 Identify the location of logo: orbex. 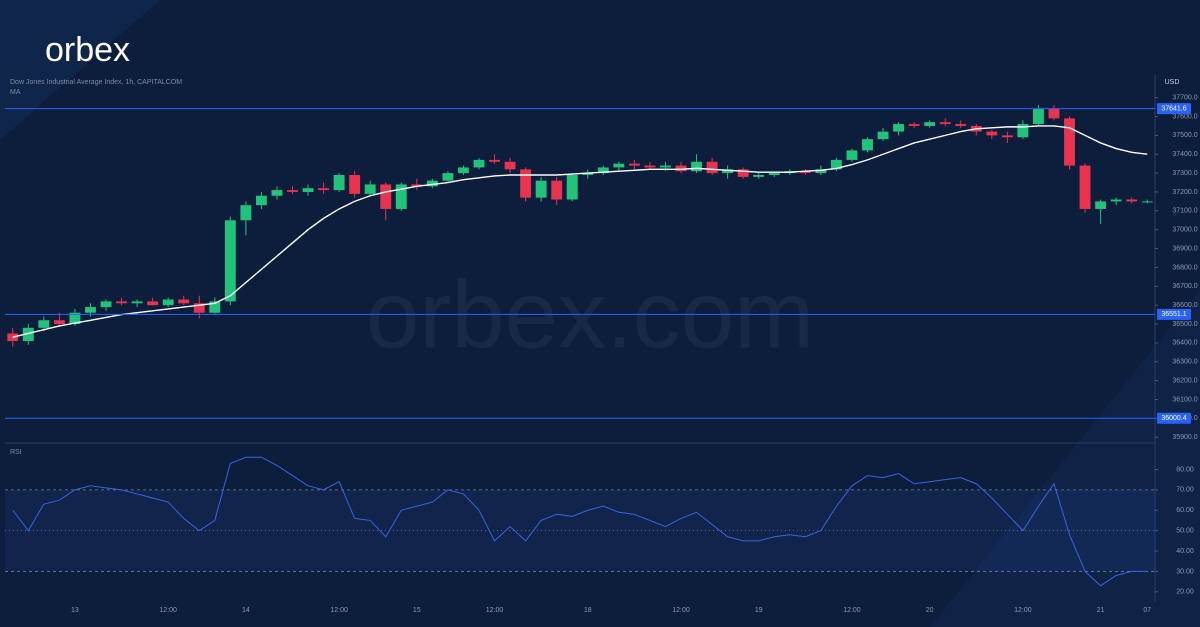
(87, 50).